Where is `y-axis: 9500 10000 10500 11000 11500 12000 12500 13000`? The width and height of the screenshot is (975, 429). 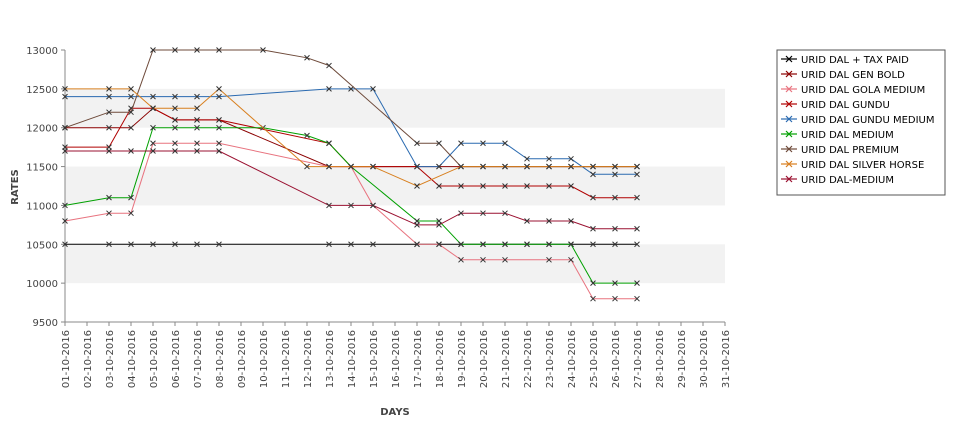 y-axis: 9500 10000 10500 11000 11500 12000 12500 13000 is located at coordinates (45, 187).